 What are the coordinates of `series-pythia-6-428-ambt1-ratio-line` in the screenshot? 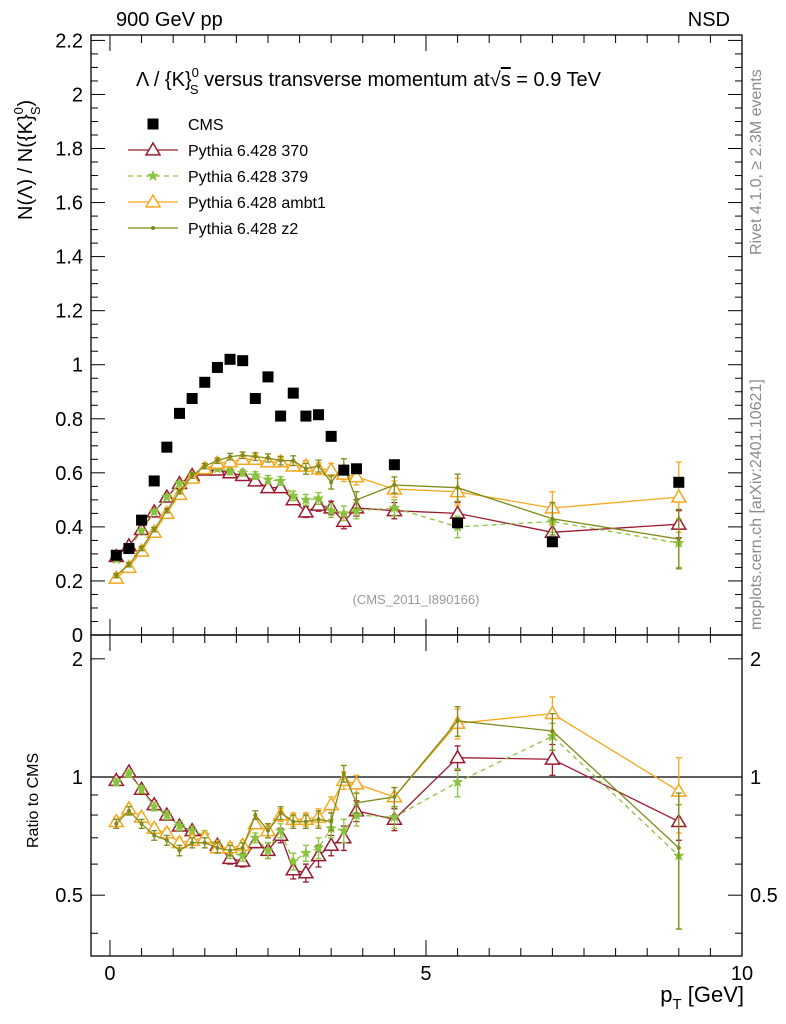 It's located at (397, 780).